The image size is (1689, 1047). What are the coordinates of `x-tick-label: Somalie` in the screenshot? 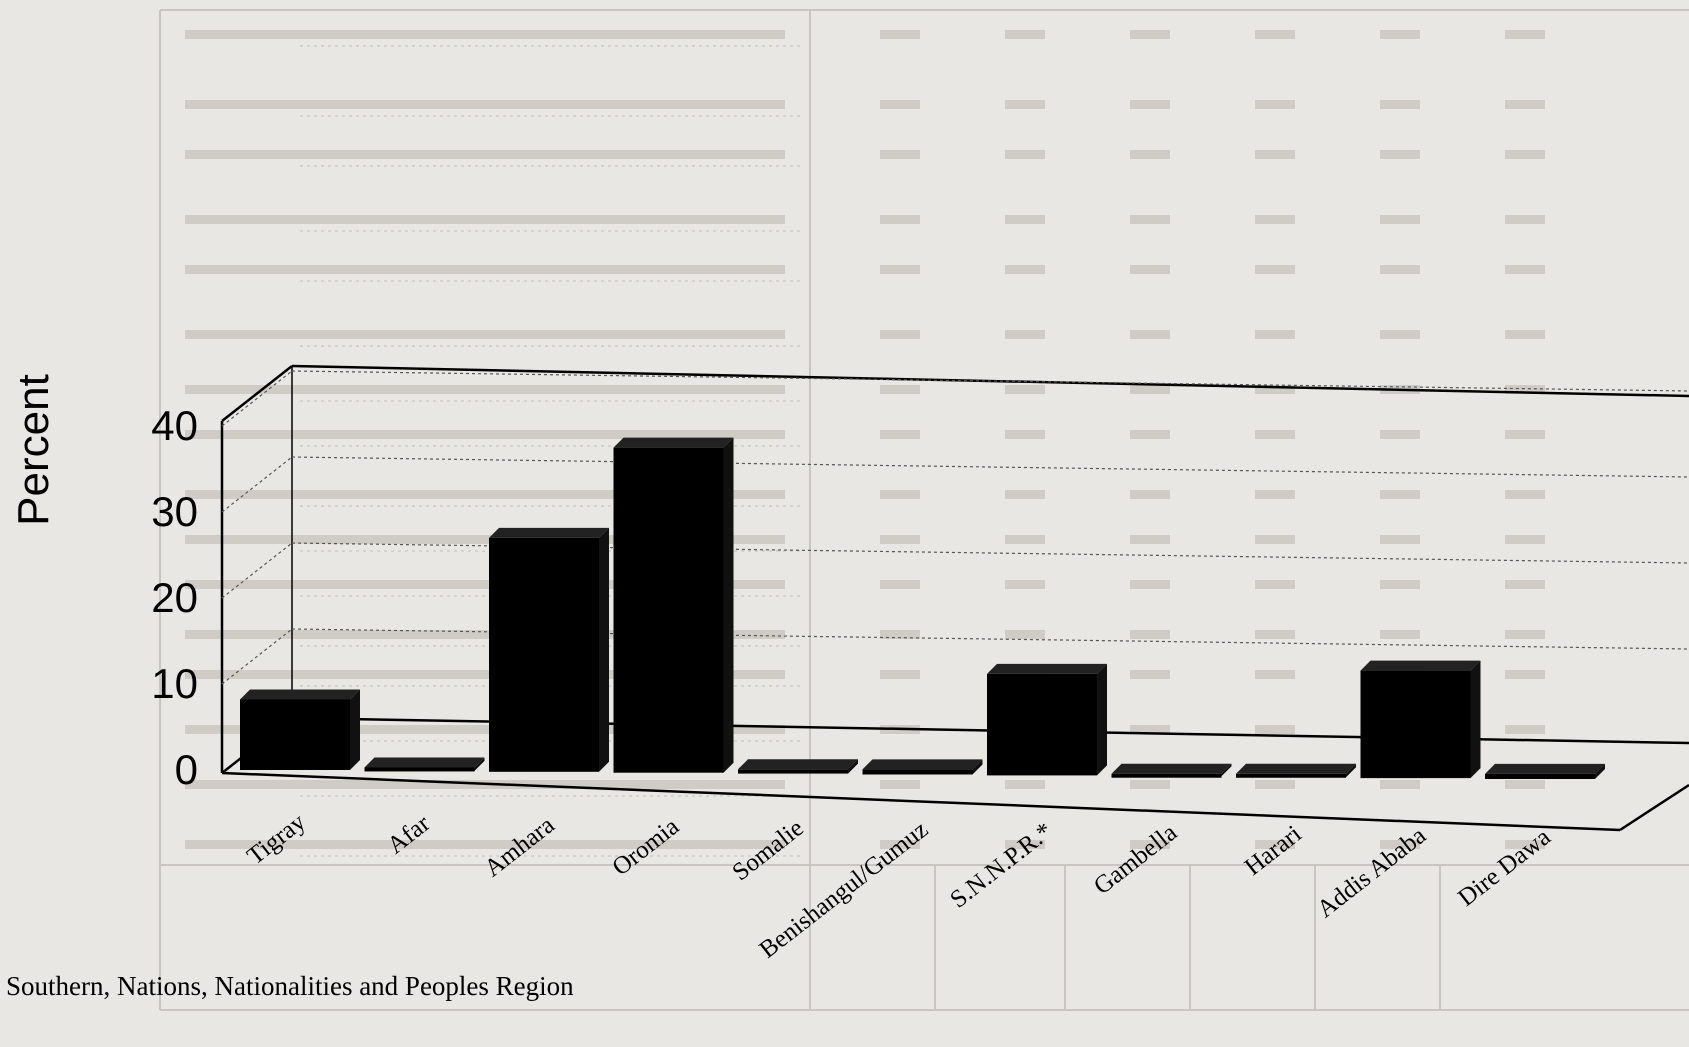 It's located at (768, 850).